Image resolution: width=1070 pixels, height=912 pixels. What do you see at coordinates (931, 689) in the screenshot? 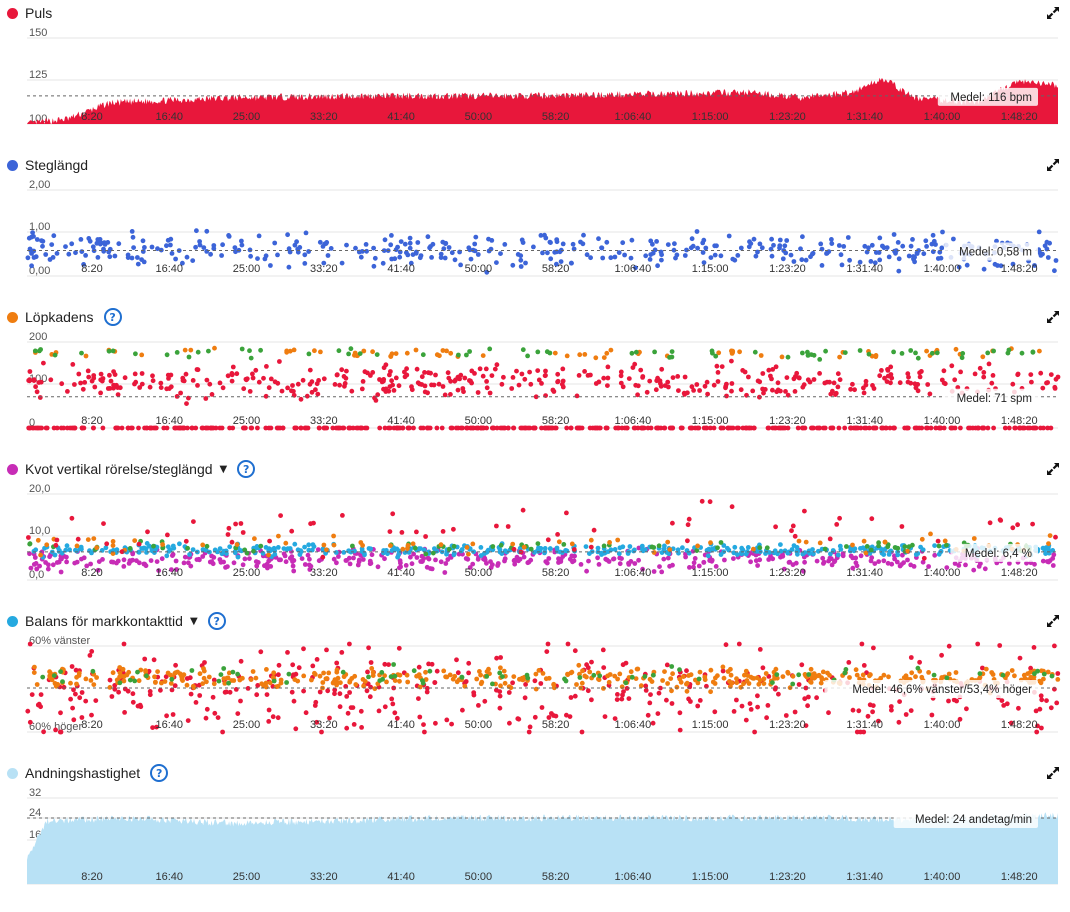
I see `average-label-bg` at bounding box center [931, 689].